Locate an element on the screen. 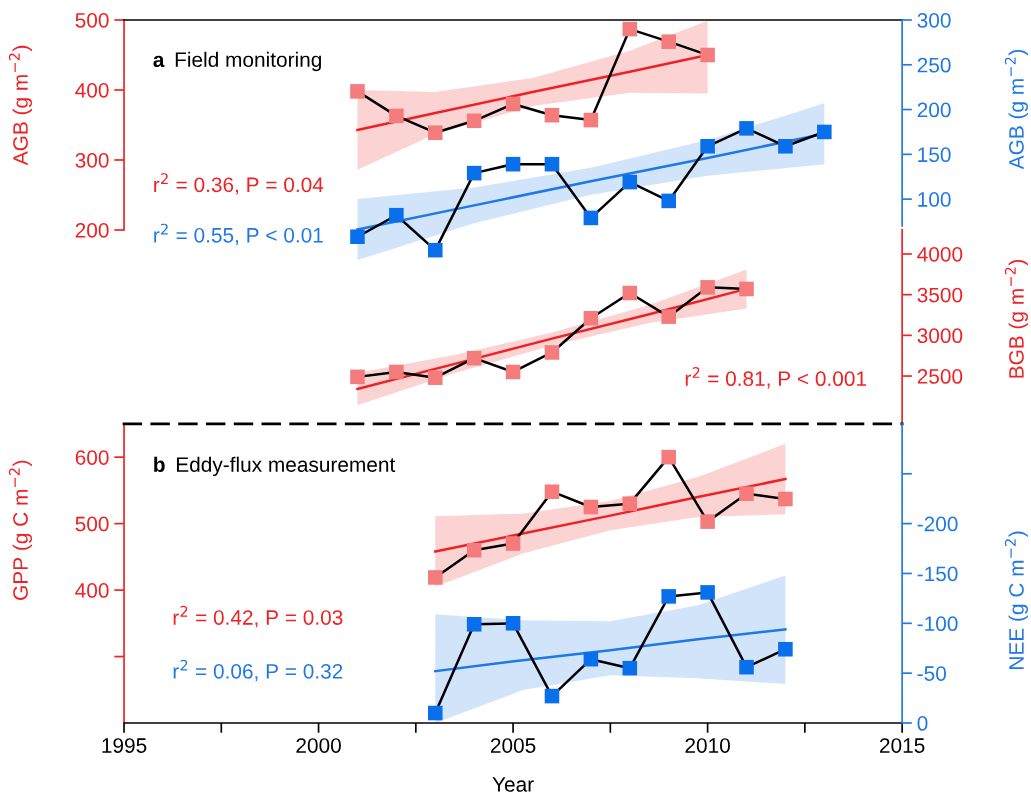 The height and width of the screenshot is (809, 1031). annotation: r$^{2}$ = 0.55, P < 0.01 is located at coordinates (238, 234).